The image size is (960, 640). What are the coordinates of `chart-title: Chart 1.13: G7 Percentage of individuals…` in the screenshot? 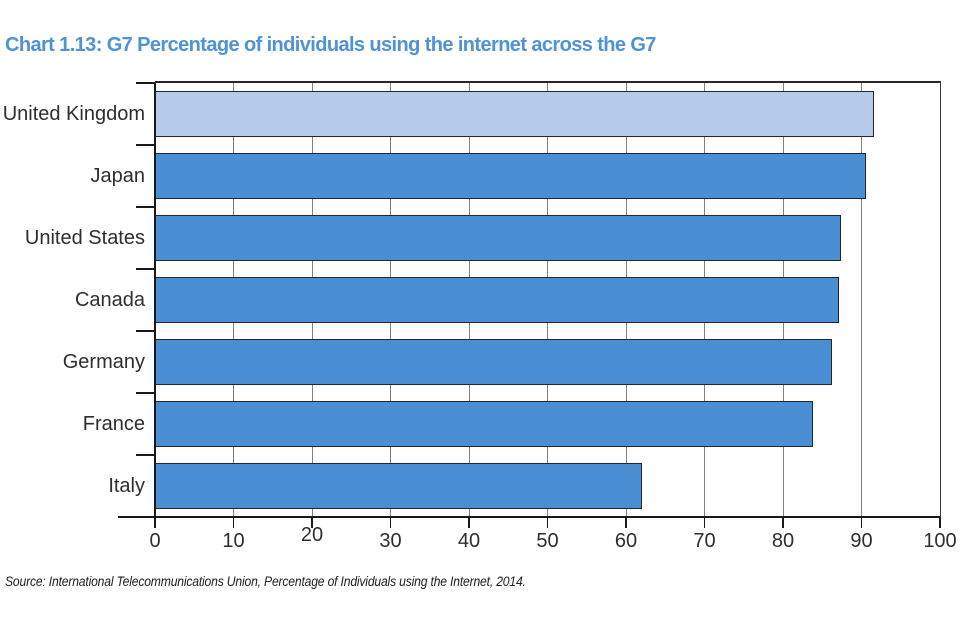 It's located at (330, 45).